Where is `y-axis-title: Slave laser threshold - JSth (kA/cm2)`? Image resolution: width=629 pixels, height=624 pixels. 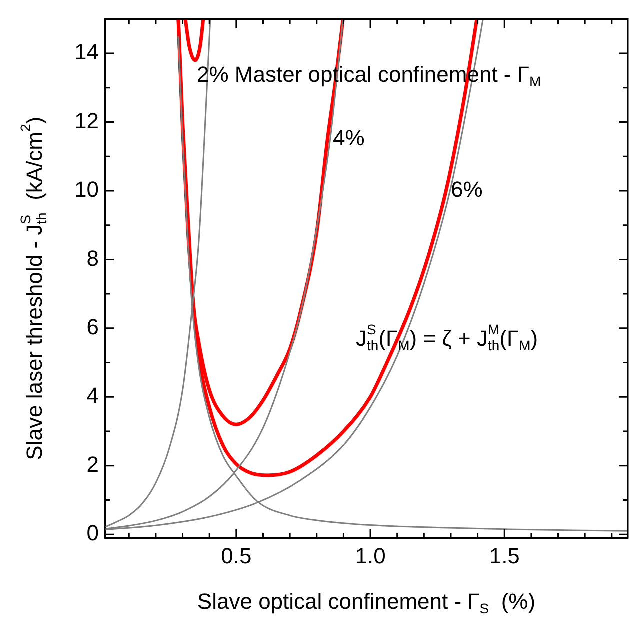 y-axis-title: Slave laser threshold - JSth (kA/cm2) is located at coordinates (34, 288).